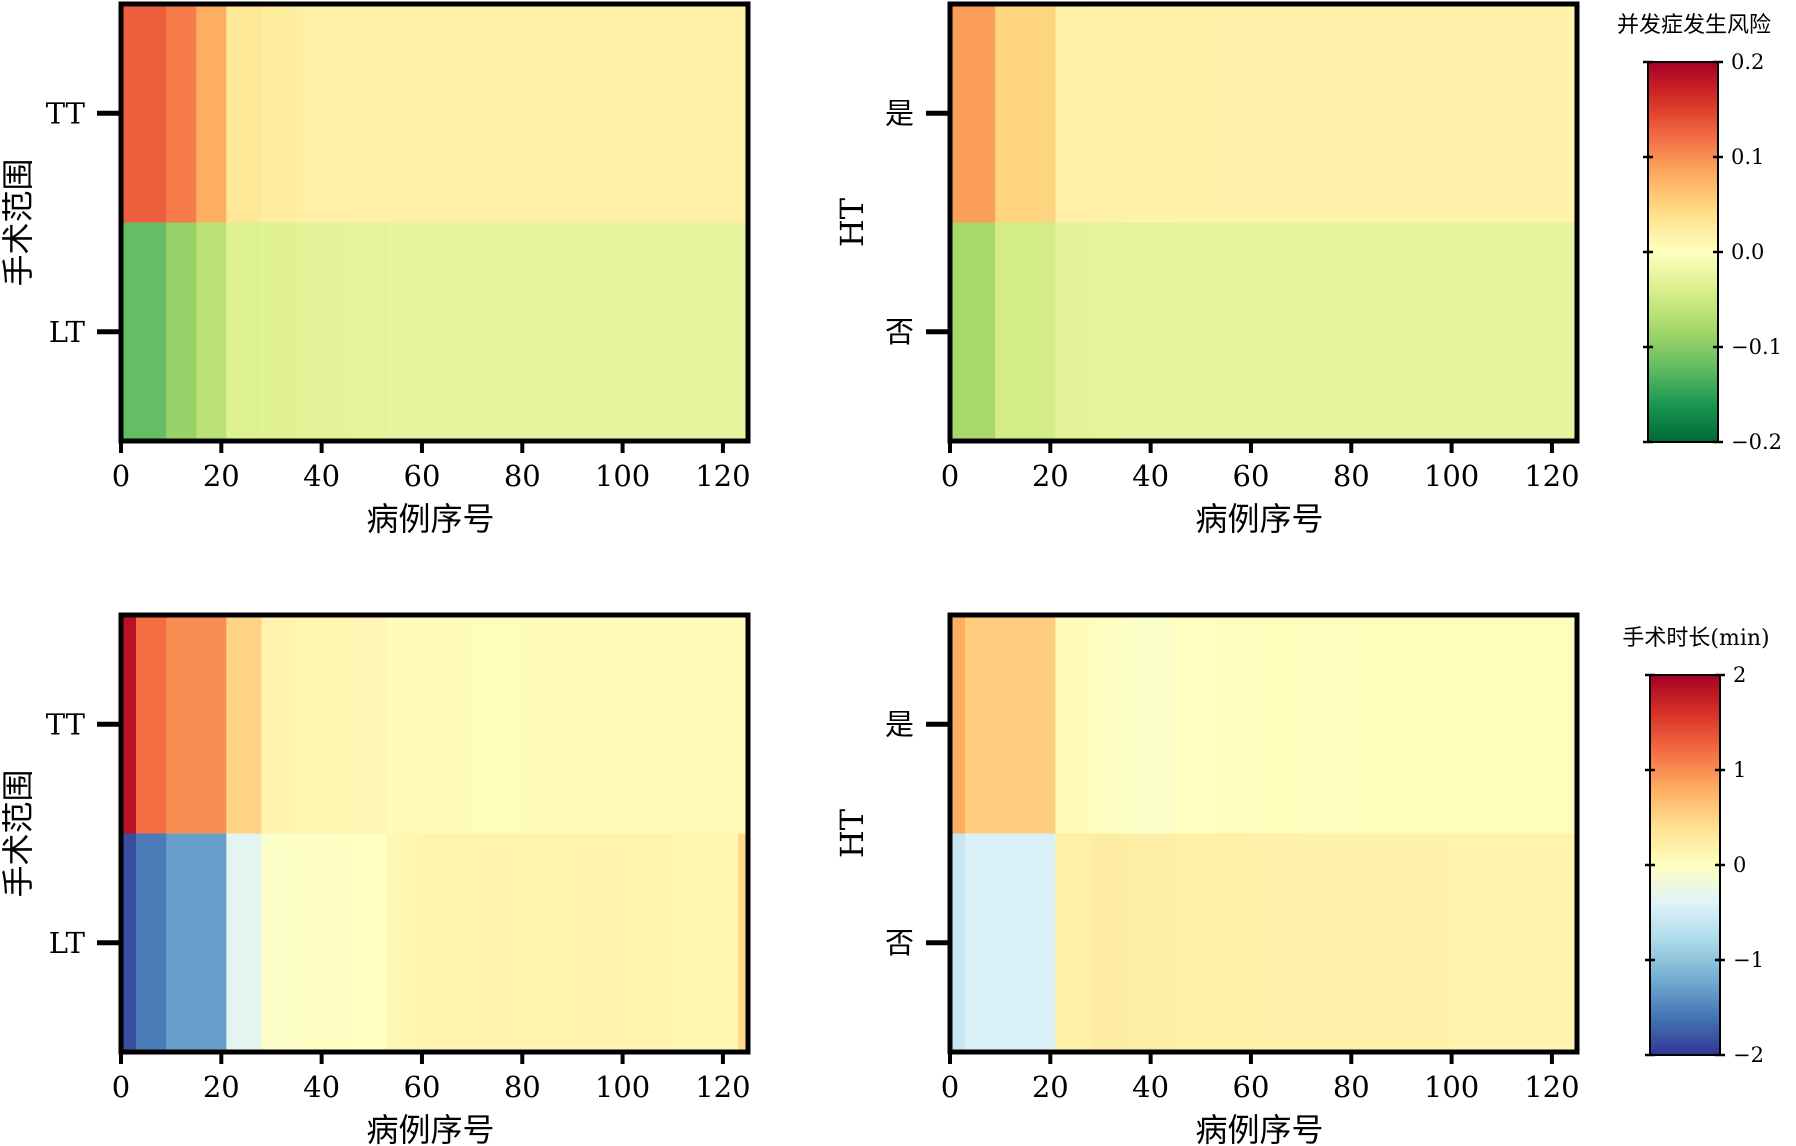 This screenshot has width=1796, height=1146. I want to click on colorbar-gradient, so click(1685, 865).